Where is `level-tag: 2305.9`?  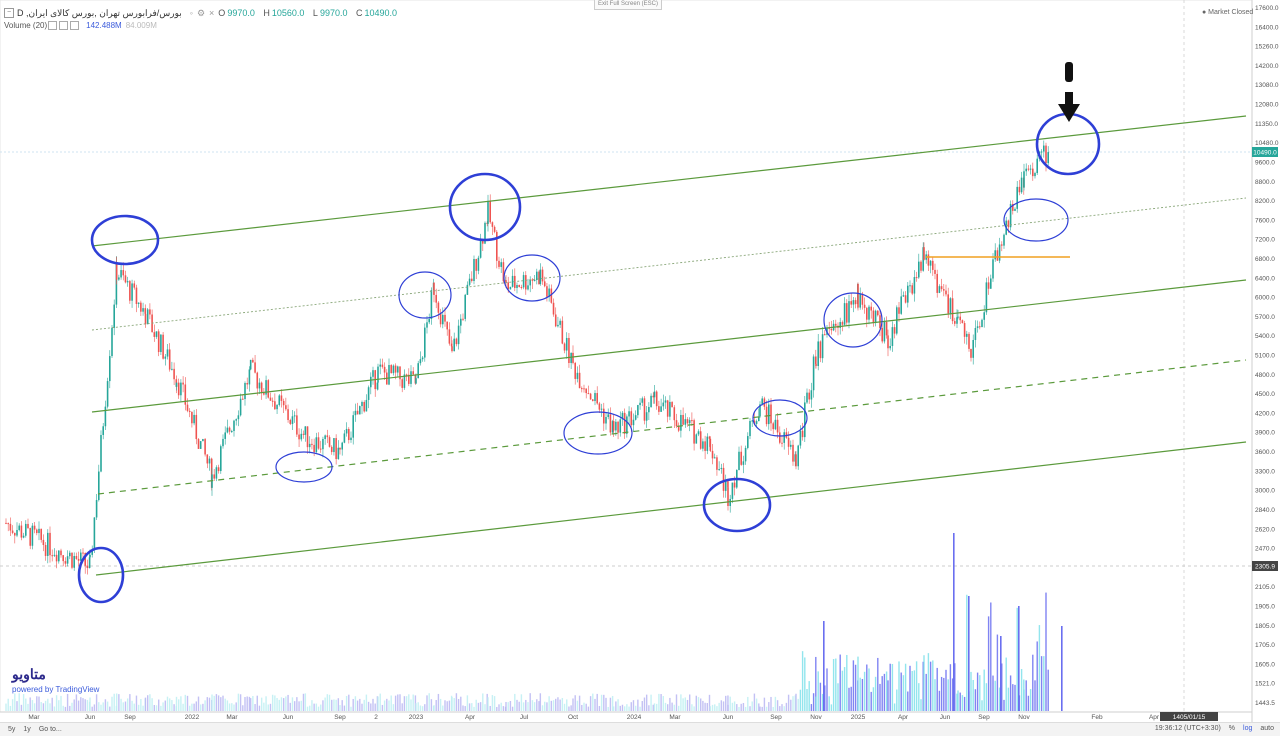
level-tag: 2305.9 is located at coordinates (1265, 566).